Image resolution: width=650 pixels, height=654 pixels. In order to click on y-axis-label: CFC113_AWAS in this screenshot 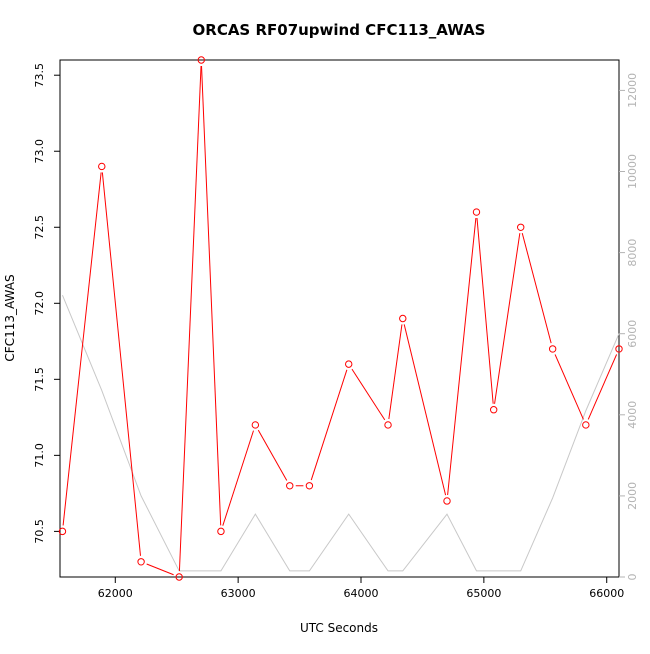, I will do `click(10, 317)`.